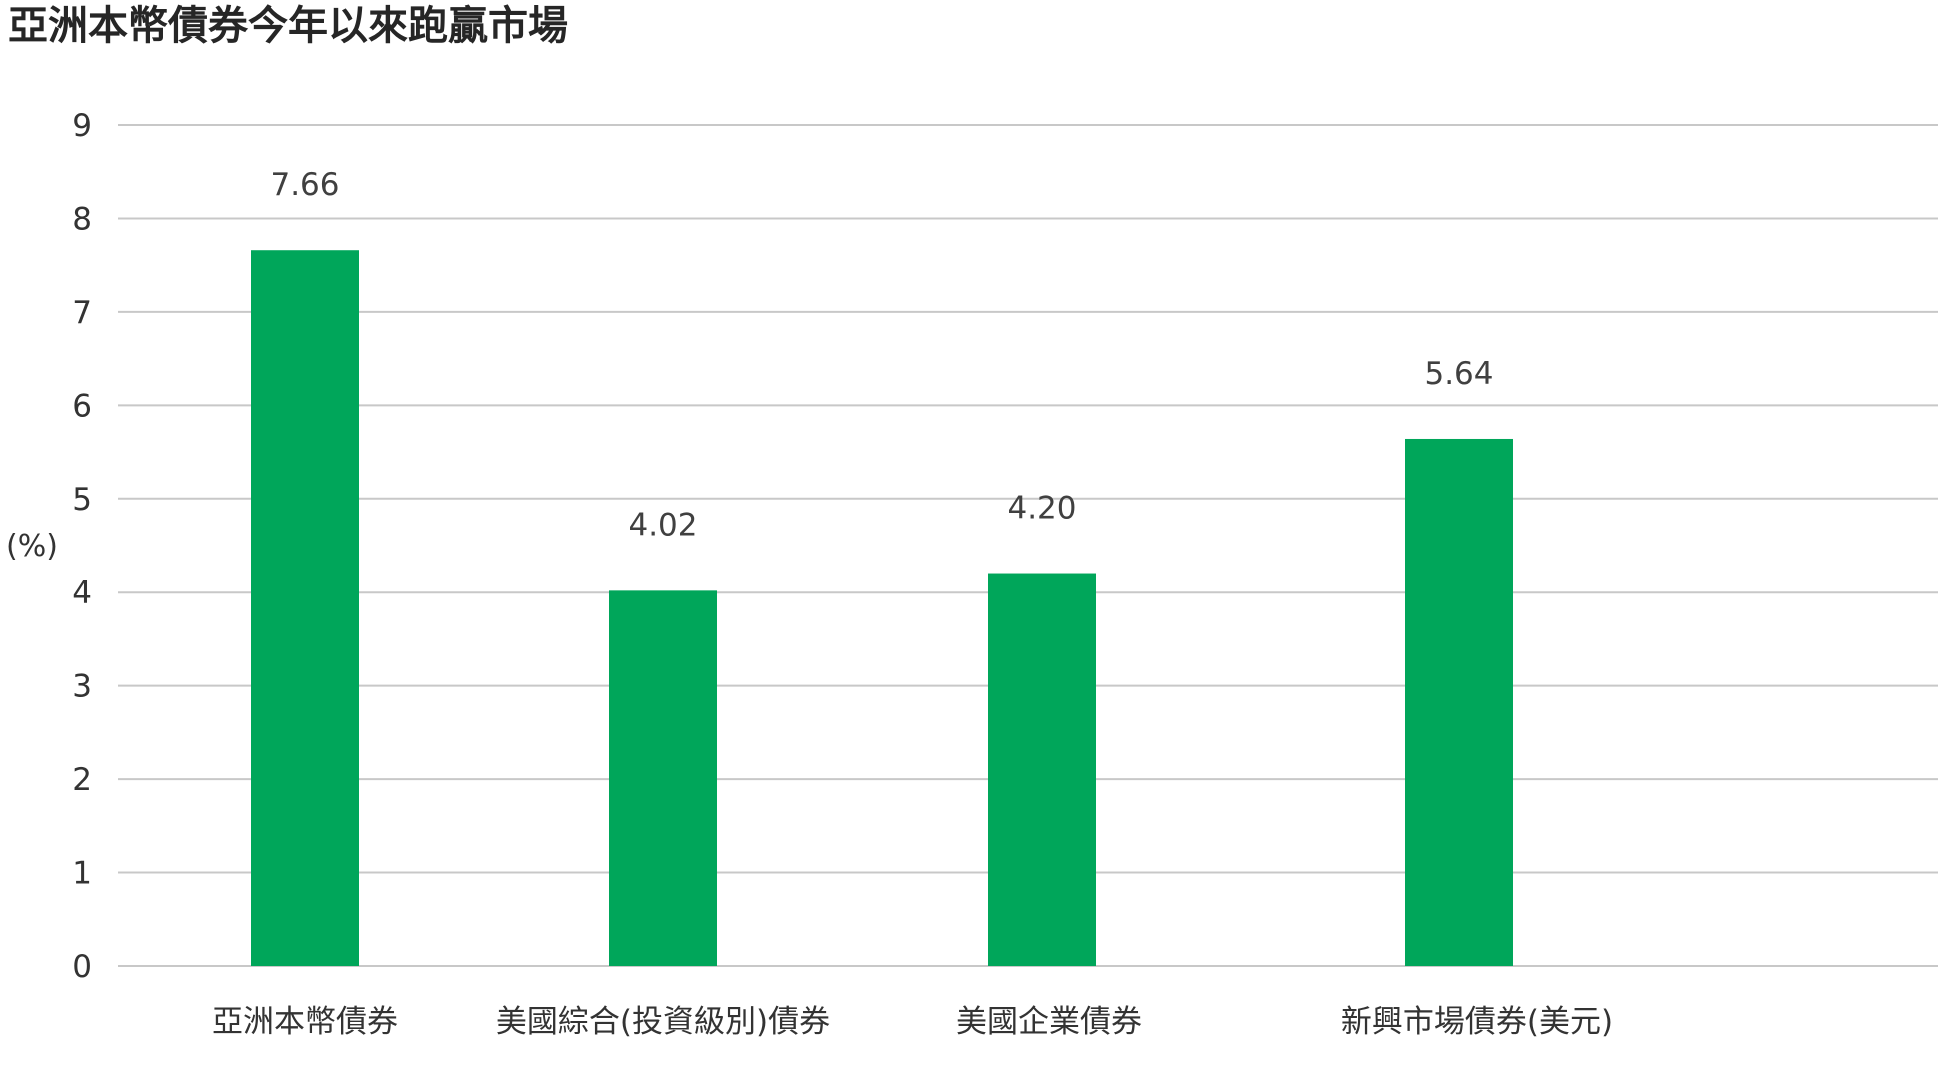 This screenshot has width=1938, height=1091. I want to click on y-tick-label: 9, so click(82, 126).